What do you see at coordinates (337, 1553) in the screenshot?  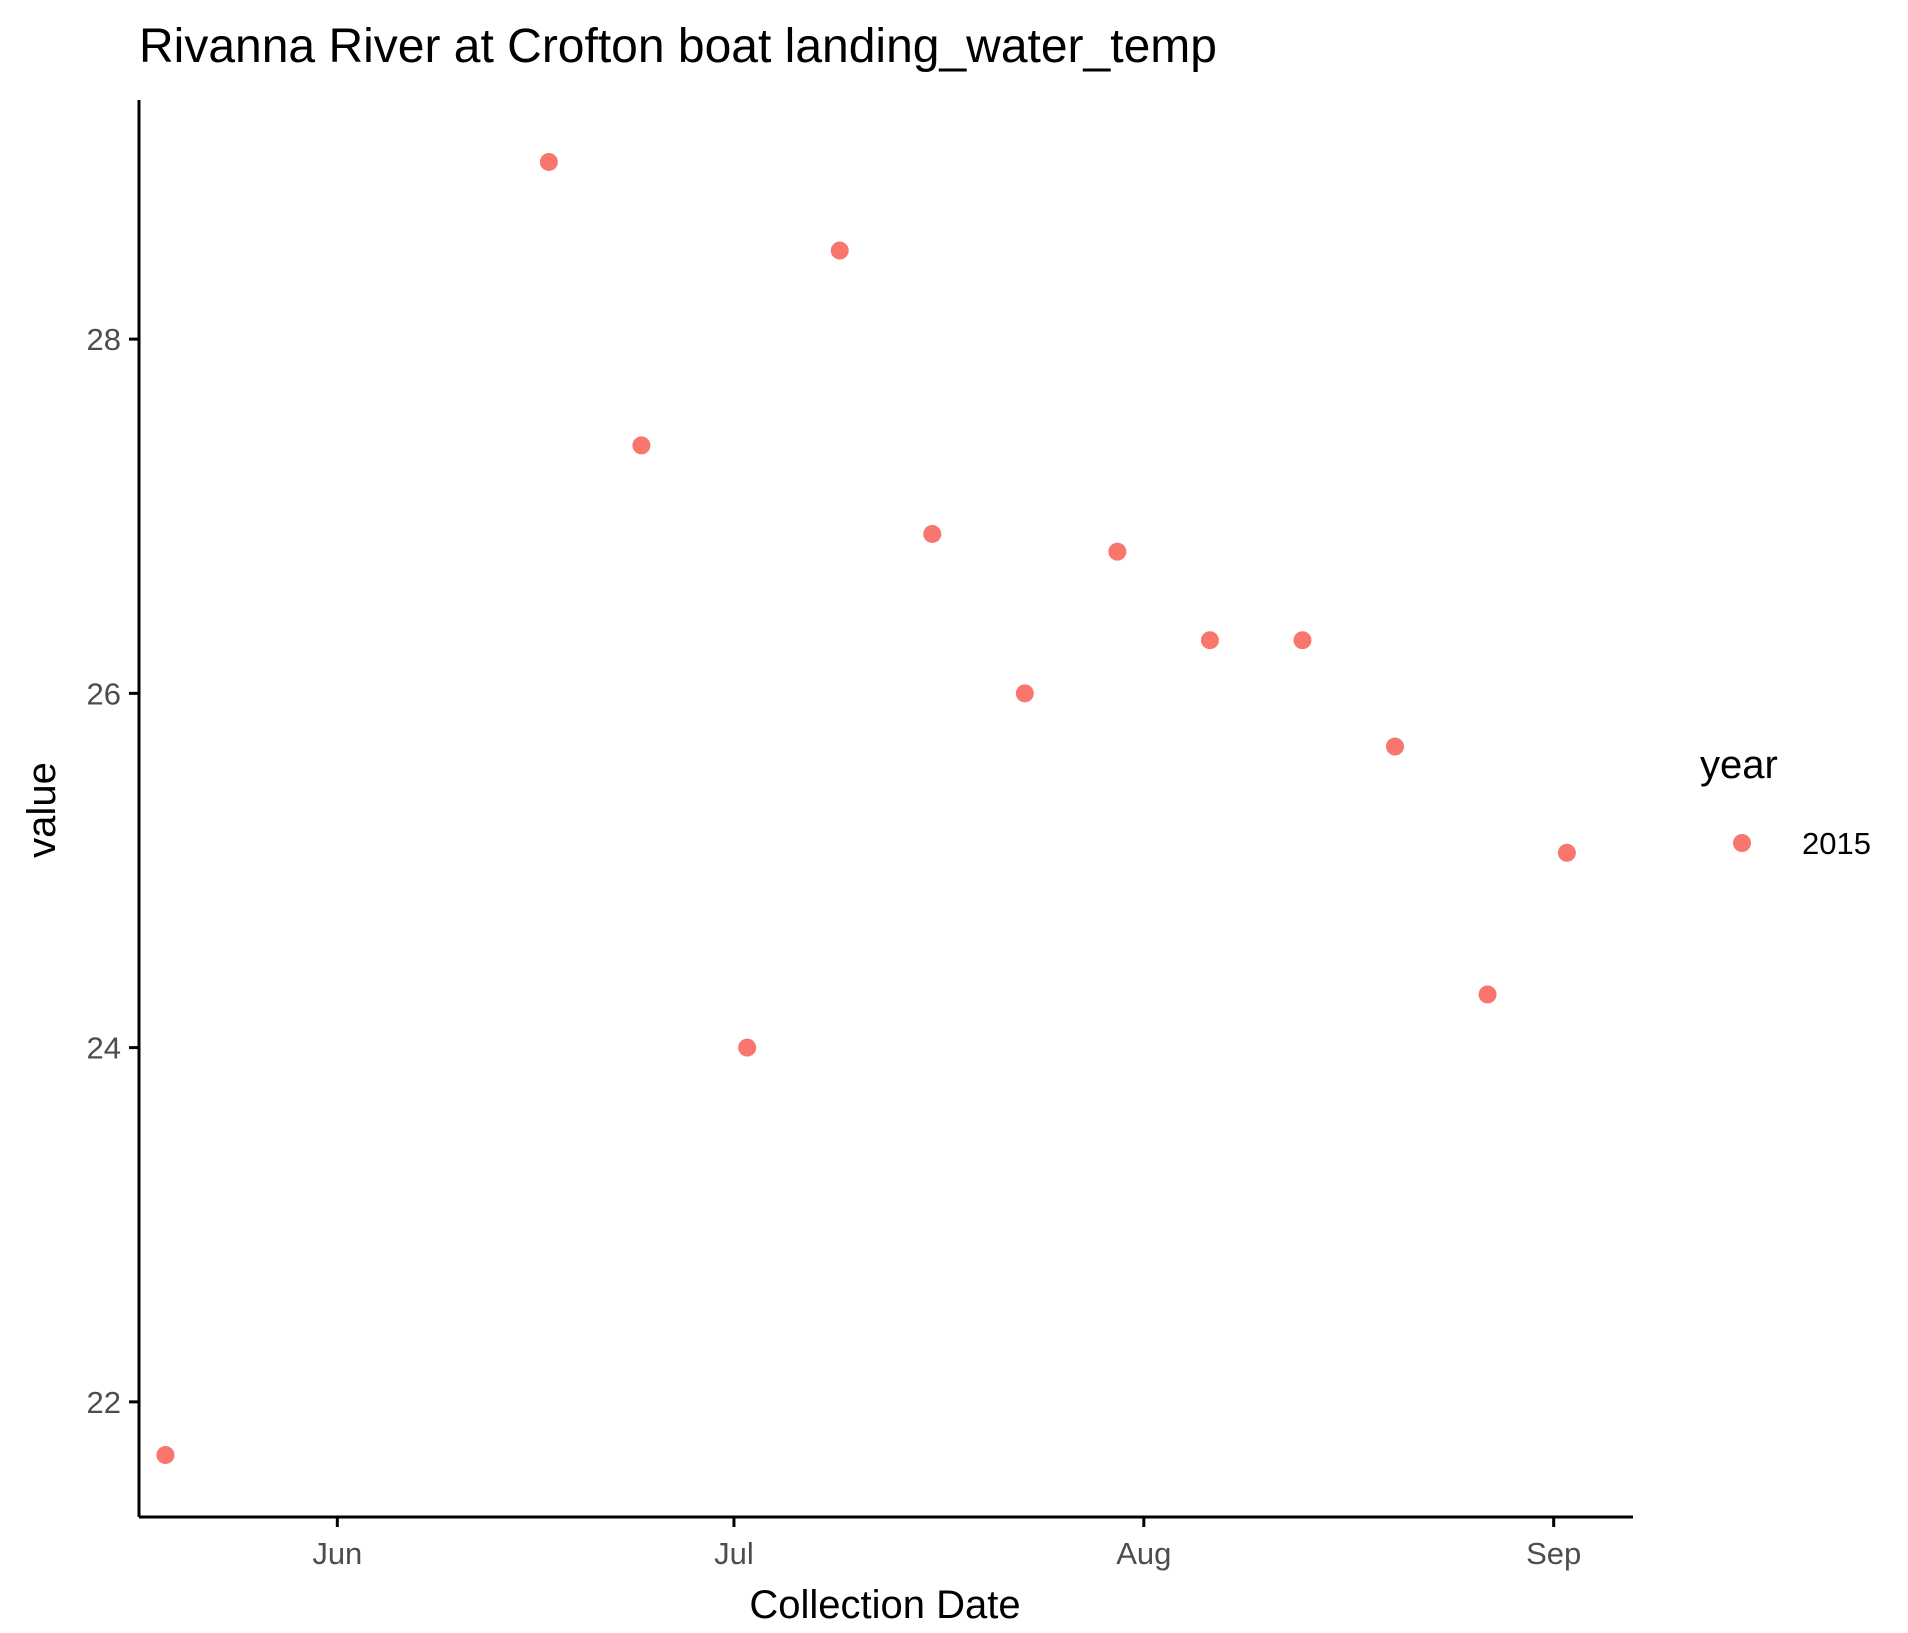 I see `x-tick-label: Jun` at bounding box center [337, 1553].